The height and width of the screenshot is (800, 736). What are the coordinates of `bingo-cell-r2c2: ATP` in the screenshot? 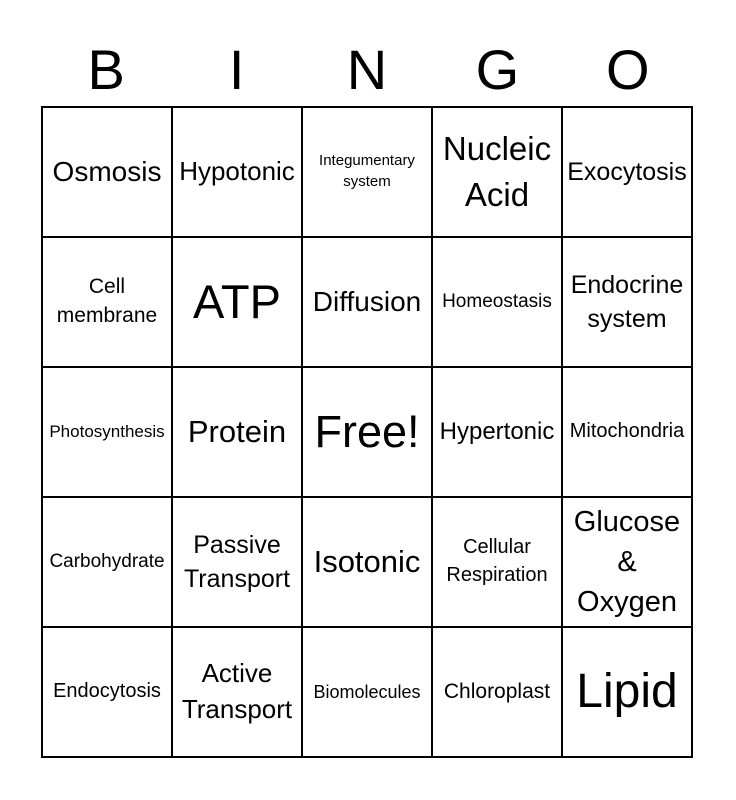 It's located at (237, 302).